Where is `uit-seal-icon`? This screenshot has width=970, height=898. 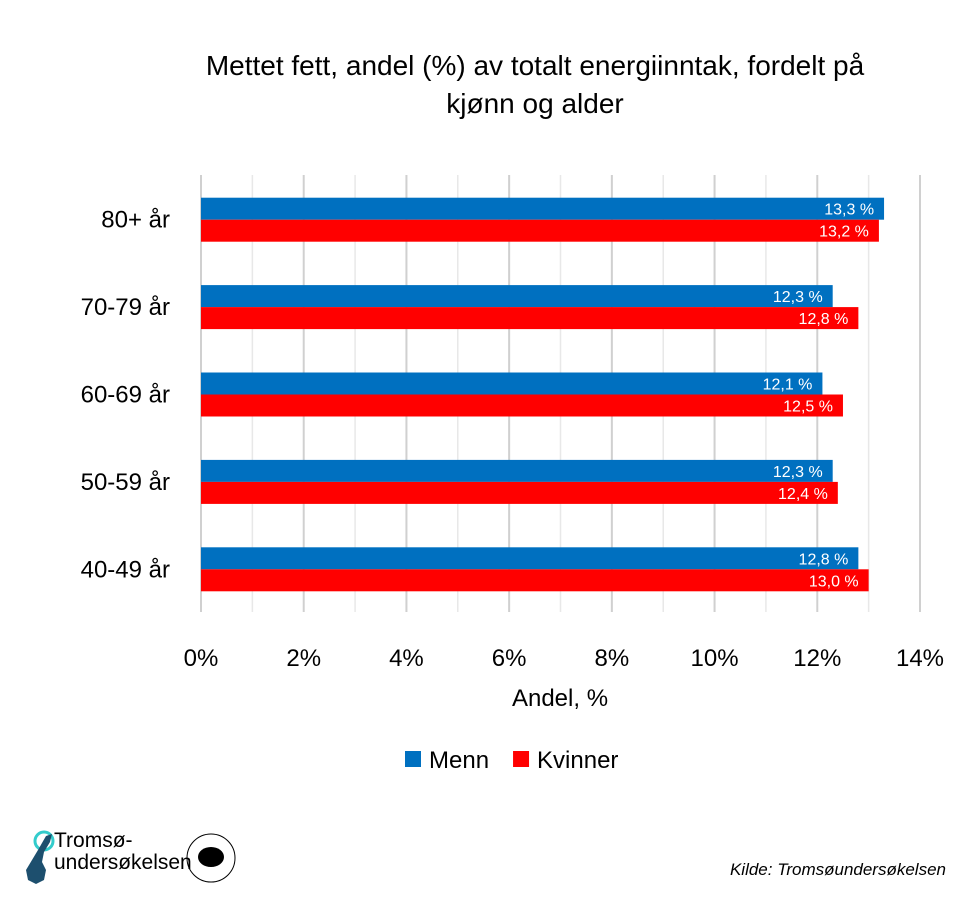
uit-seal-icon is located at coordinates (211, 858).